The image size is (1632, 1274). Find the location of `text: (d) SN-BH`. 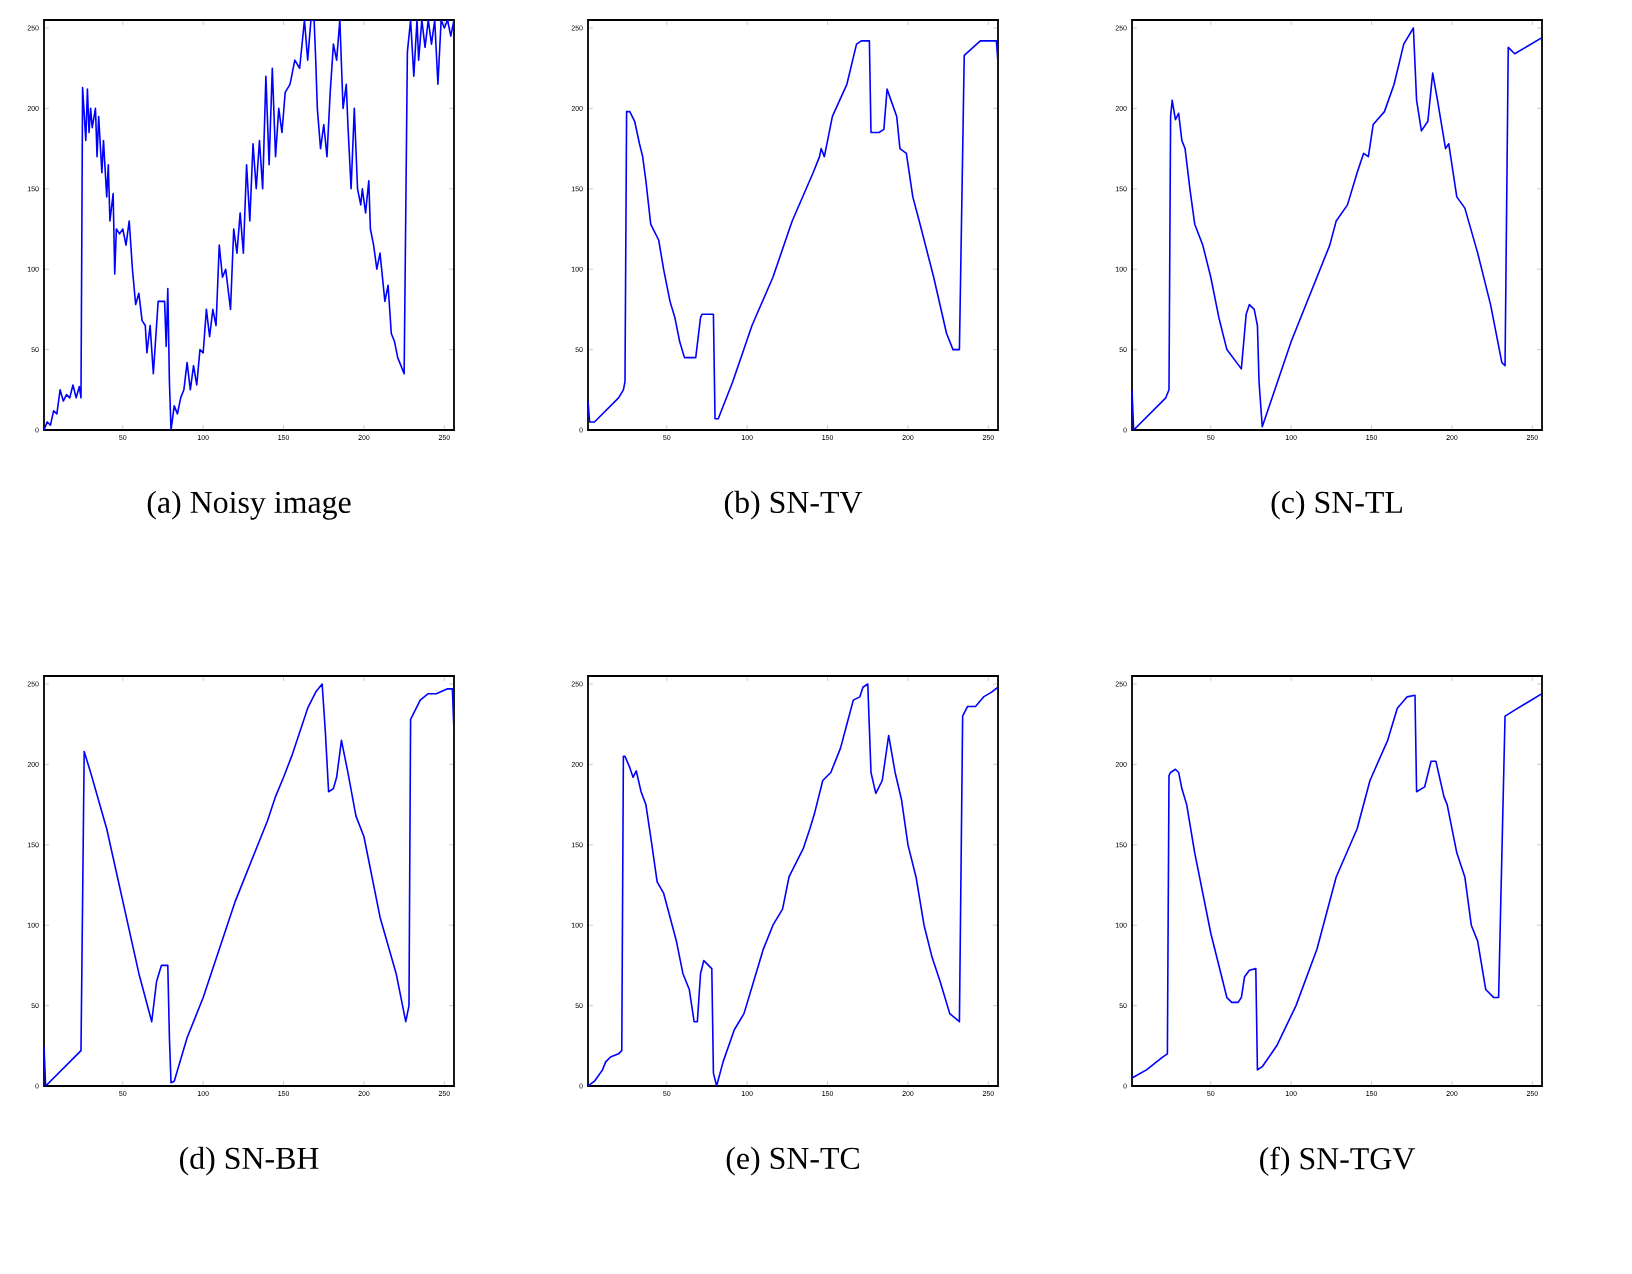

text: (d) SN-BH is located at coordinates (249, 1161).